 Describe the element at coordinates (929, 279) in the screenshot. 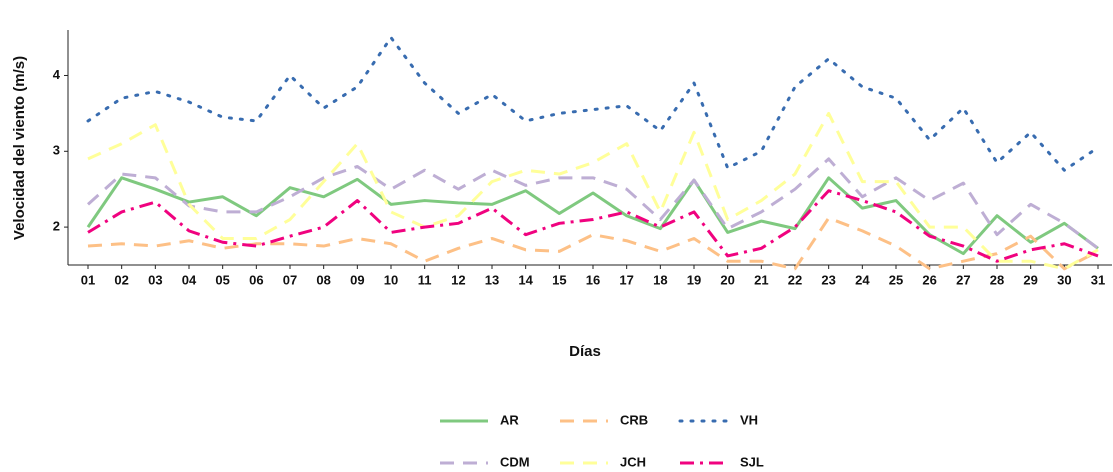

I see `x-tick-label: 26` at that location.